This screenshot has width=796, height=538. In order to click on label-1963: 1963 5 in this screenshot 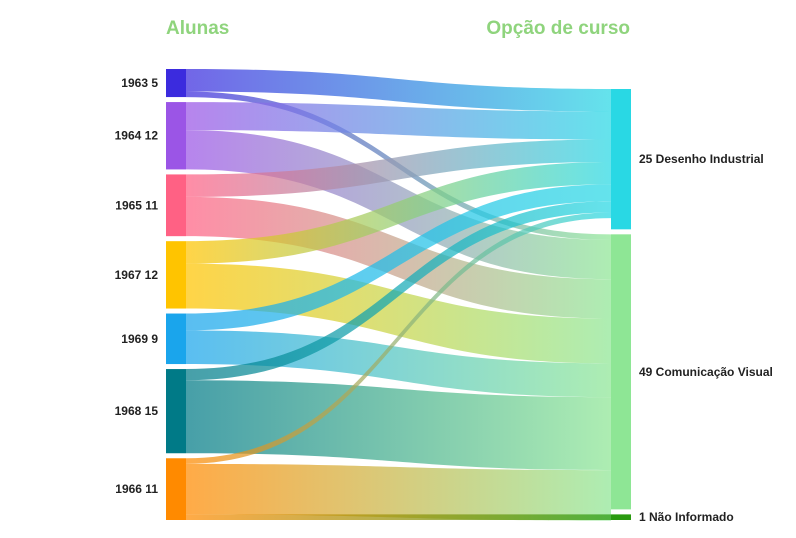, I will do `click(139, 83)`.